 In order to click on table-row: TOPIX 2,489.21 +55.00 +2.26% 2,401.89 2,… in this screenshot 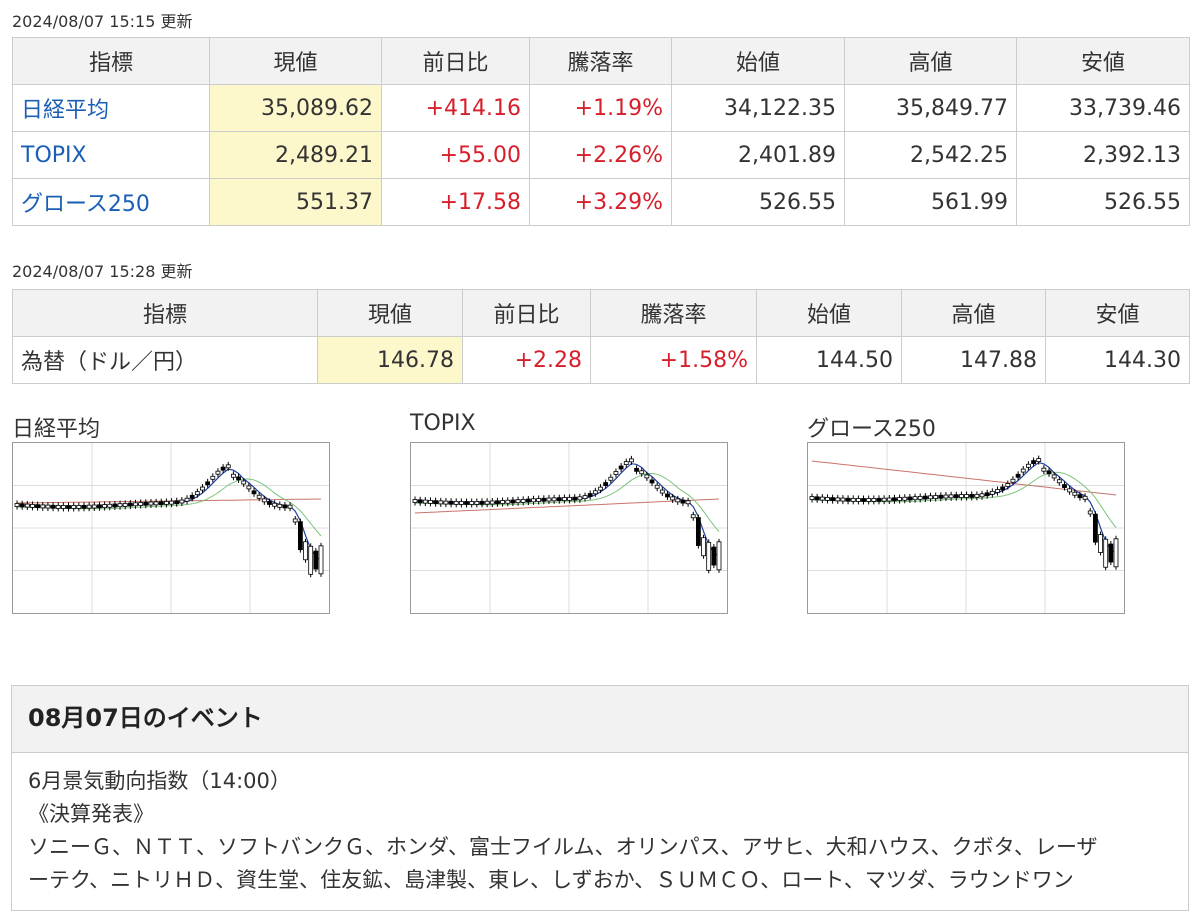, I will do `click(601, 155)`.